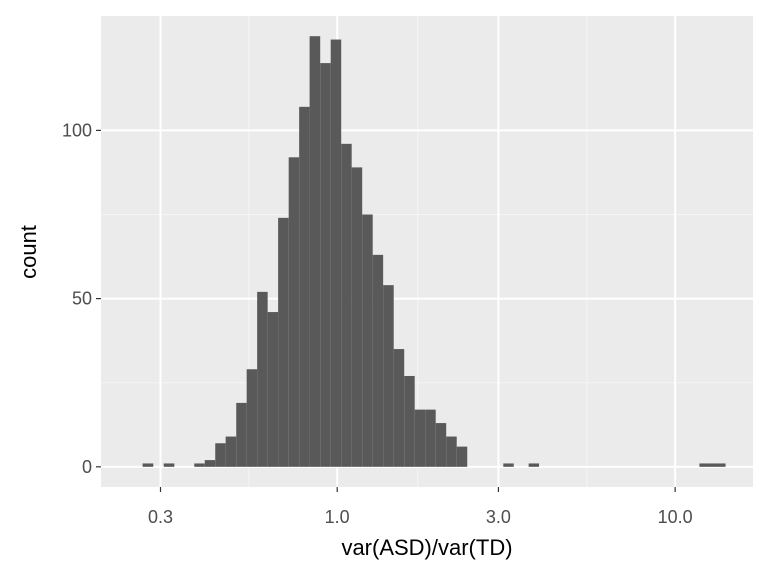 This screenshot has width=768, height=576. I want to click on y-axis: 0 50 100, so click(81, 298).